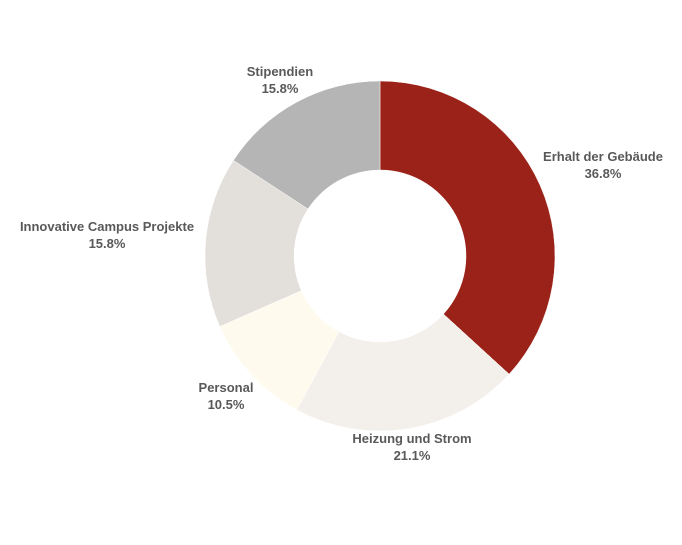 The height and width of the screenshot is (545, 682). What do you see at coordinates (412, 455) in the screenshot?
I see `value-heizung-und-strom: 21.1%` at bounding box center [412, 455].